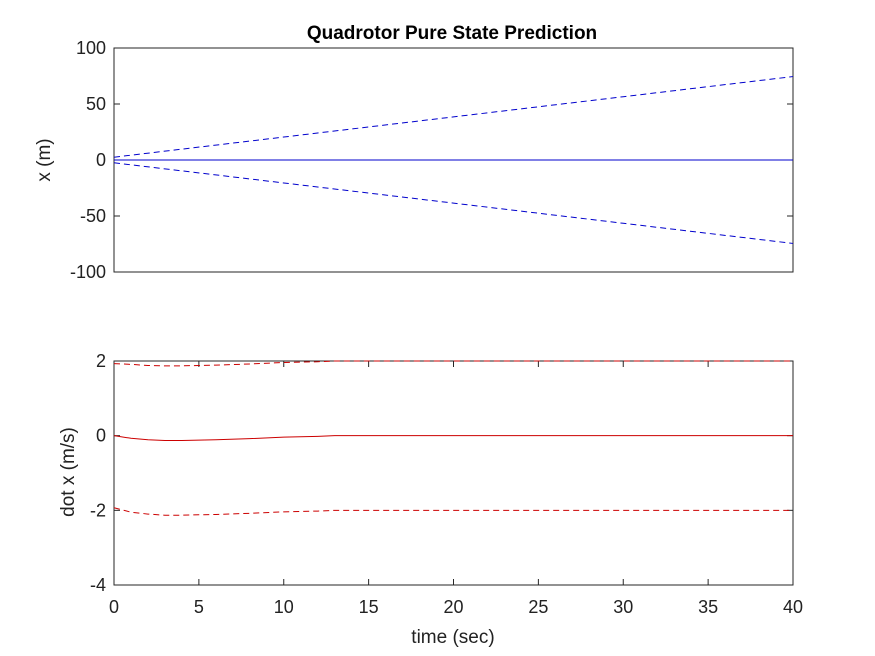  What do you see at coordinates (453, 438) in the screenshot?
I see `mean-series-line` at bounding box center [453, 438].